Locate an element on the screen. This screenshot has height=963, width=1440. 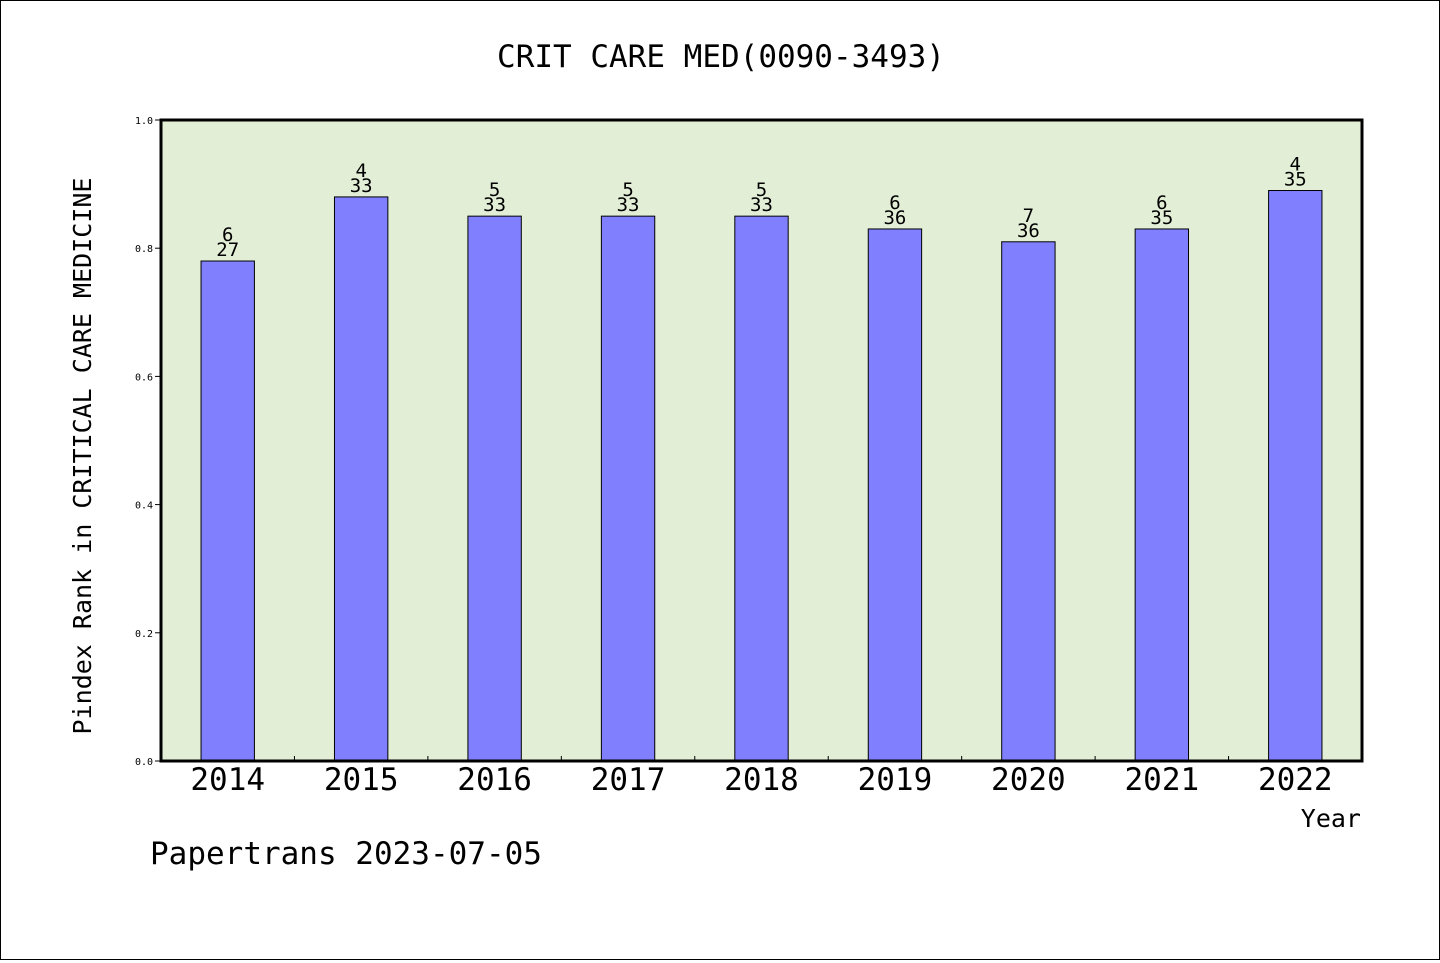
x-tick-label: 2017 is located at coordinates (628, 780).